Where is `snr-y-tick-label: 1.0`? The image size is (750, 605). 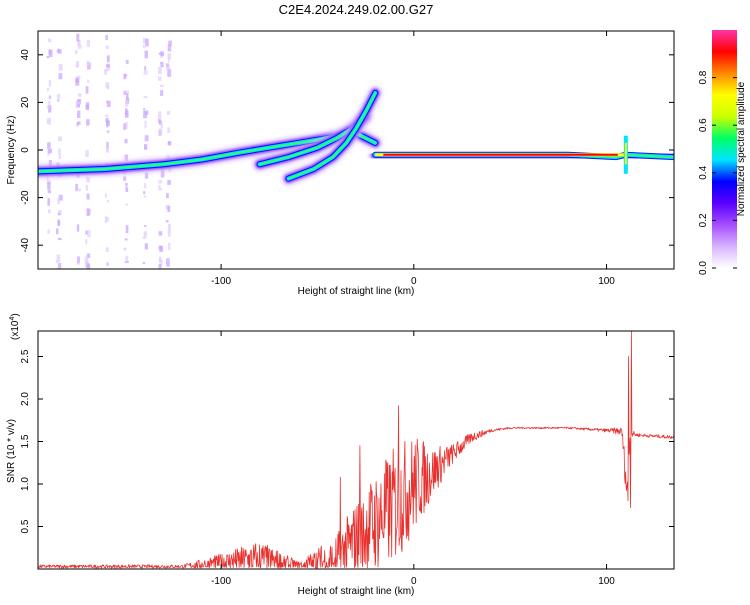
snr-y-tick-label: 1.0 is located at coordinates (25, 484).